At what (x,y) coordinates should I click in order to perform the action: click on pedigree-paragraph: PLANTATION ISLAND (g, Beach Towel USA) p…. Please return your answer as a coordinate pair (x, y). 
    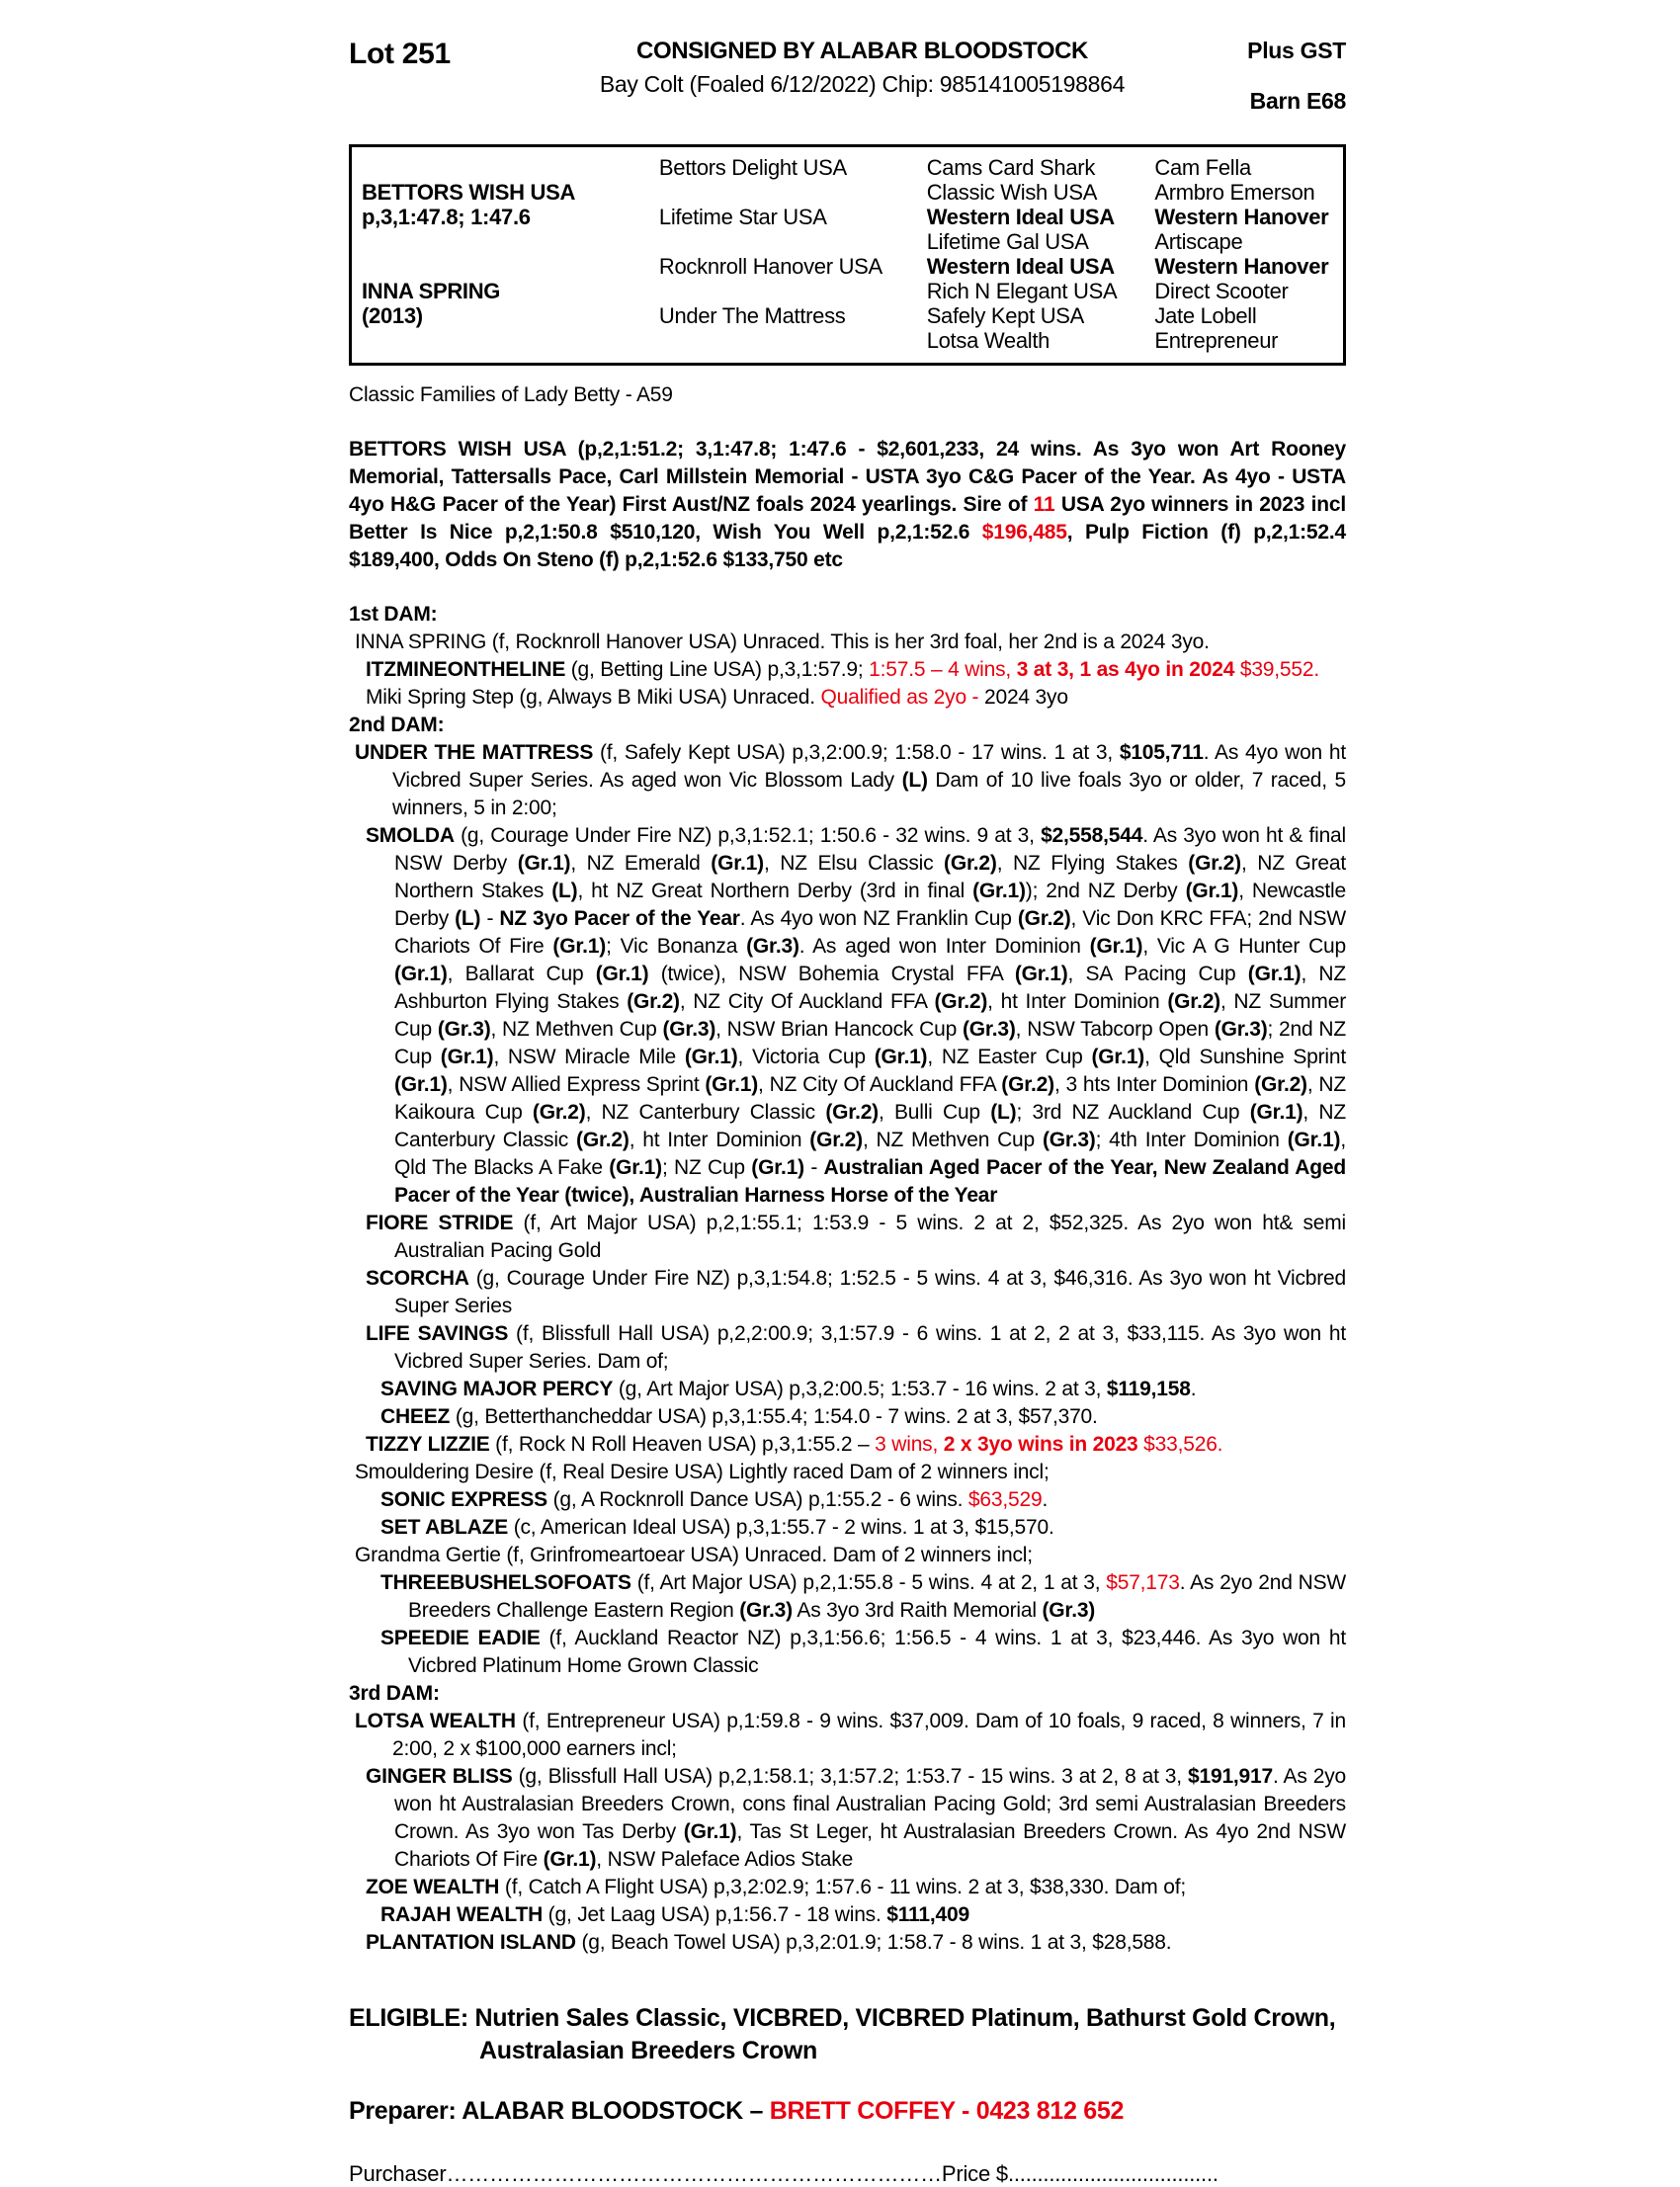
    Looking at the image, I should click on (769, 1942).